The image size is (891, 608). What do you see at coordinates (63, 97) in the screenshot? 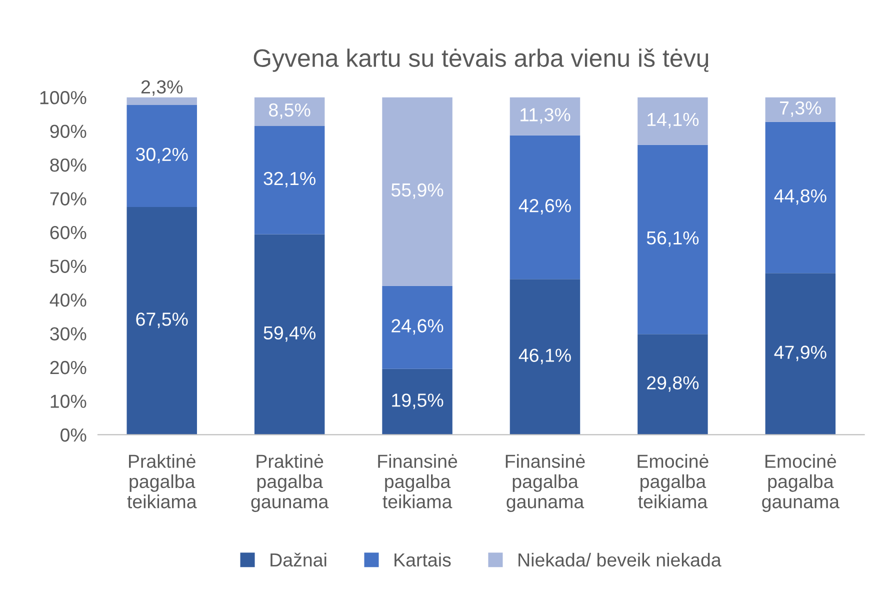
I see `y-tick-label: 100%` at bounding box center [63, 97].